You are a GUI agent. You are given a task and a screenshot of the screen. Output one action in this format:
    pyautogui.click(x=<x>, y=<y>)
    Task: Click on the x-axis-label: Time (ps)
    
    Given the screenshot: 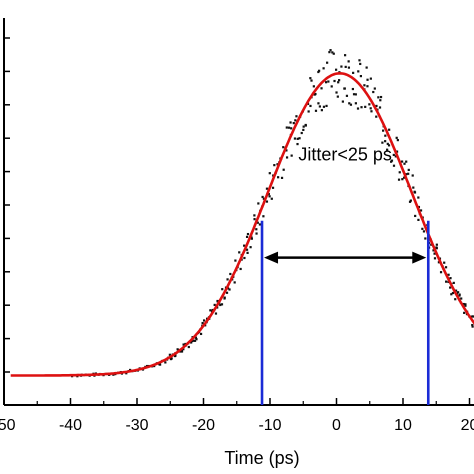 What is the action you would take?
    pyautogui.click(x=261, y=458)
    